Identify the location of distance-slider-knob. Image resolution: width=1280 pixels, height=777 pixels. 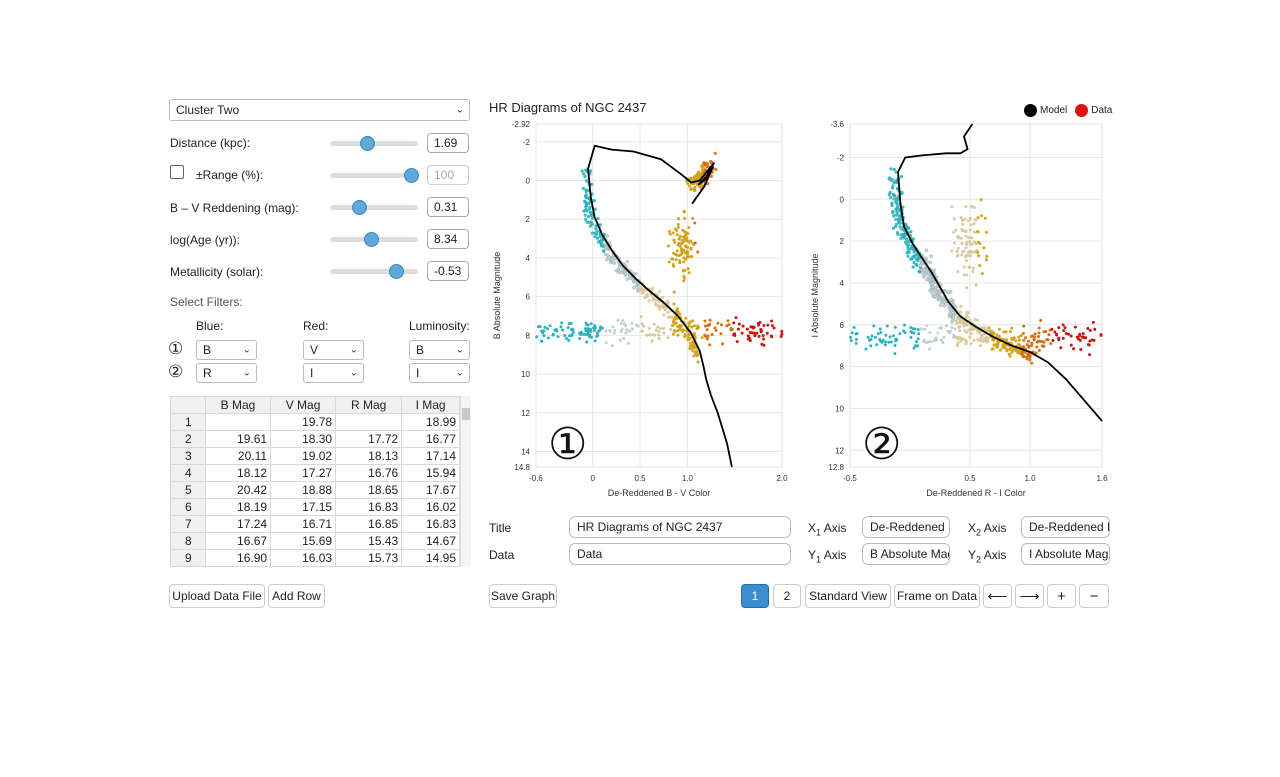
(367, 143).